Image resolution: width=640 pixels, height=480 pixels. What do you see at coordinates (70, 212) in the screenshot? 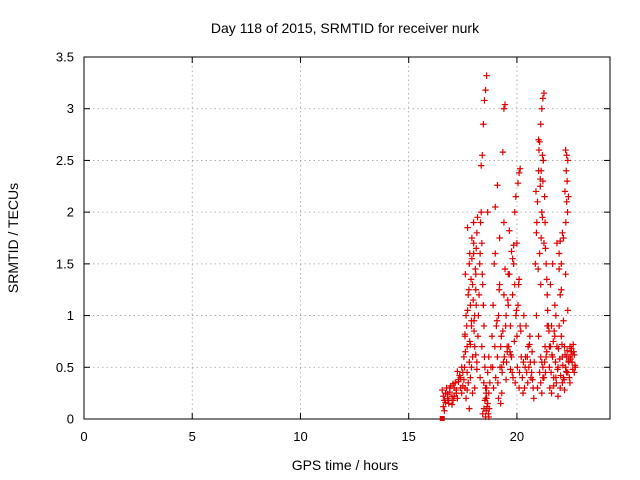
I see `y-tick-label: 2` at bounding box center [70, 212].